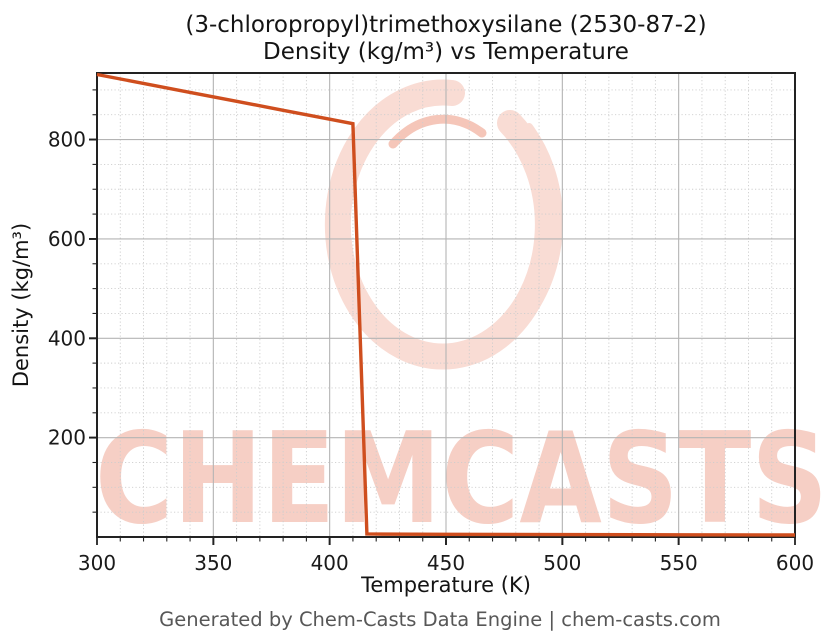 The width and height of the screenshot is (830, 644). I want to click on x-tick-label: 500, so click(562, 563).